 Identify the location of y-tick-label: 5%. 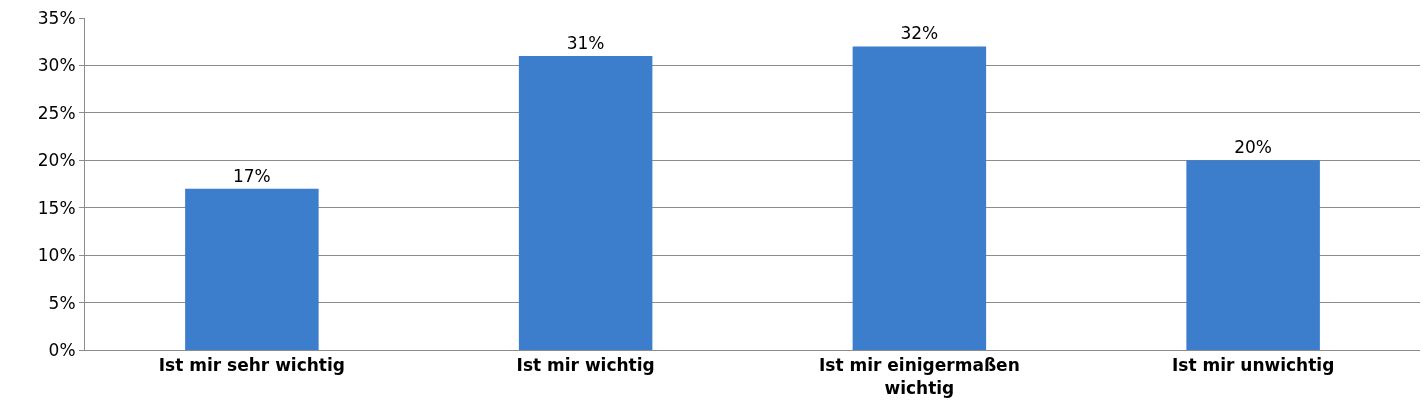
(62, 302).